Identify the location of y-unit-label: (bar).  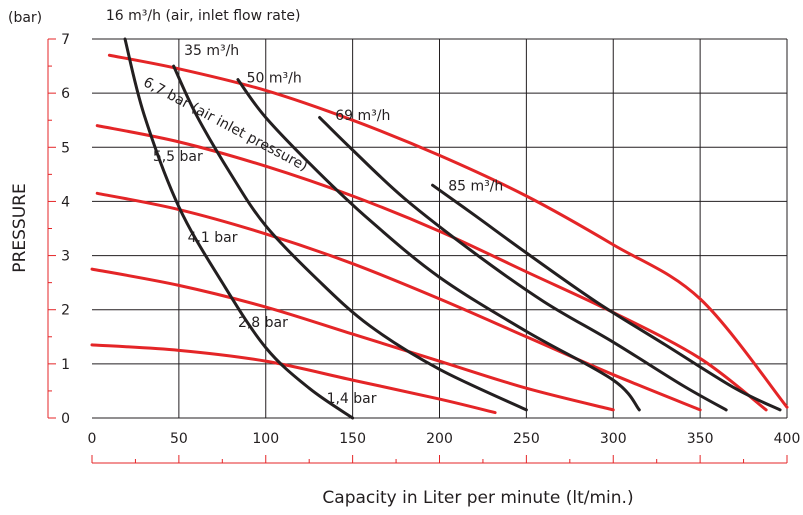
(25, 18).